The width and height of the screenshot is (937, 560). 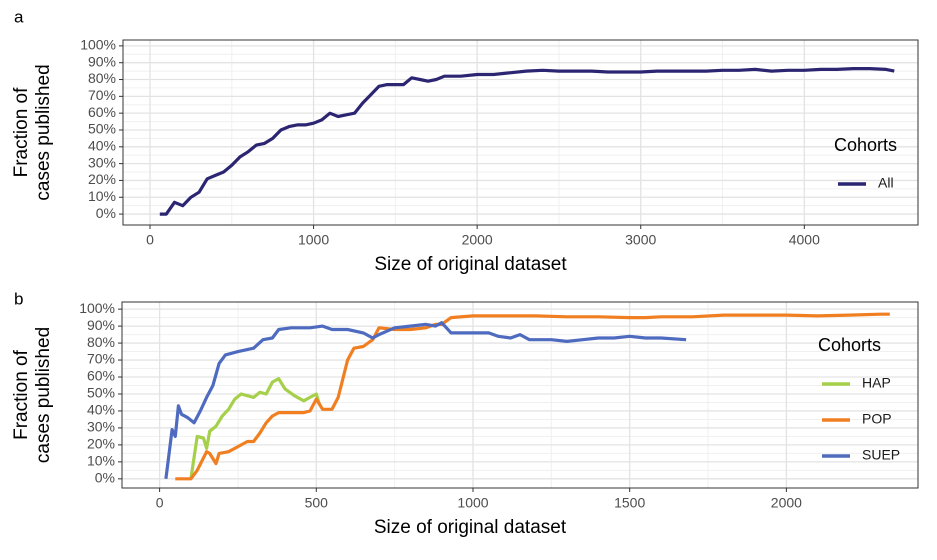 What do you see at coordinates (876, 383) in the screenshot?
I see `legend-label: HAP` at bounding box center [876, 383].